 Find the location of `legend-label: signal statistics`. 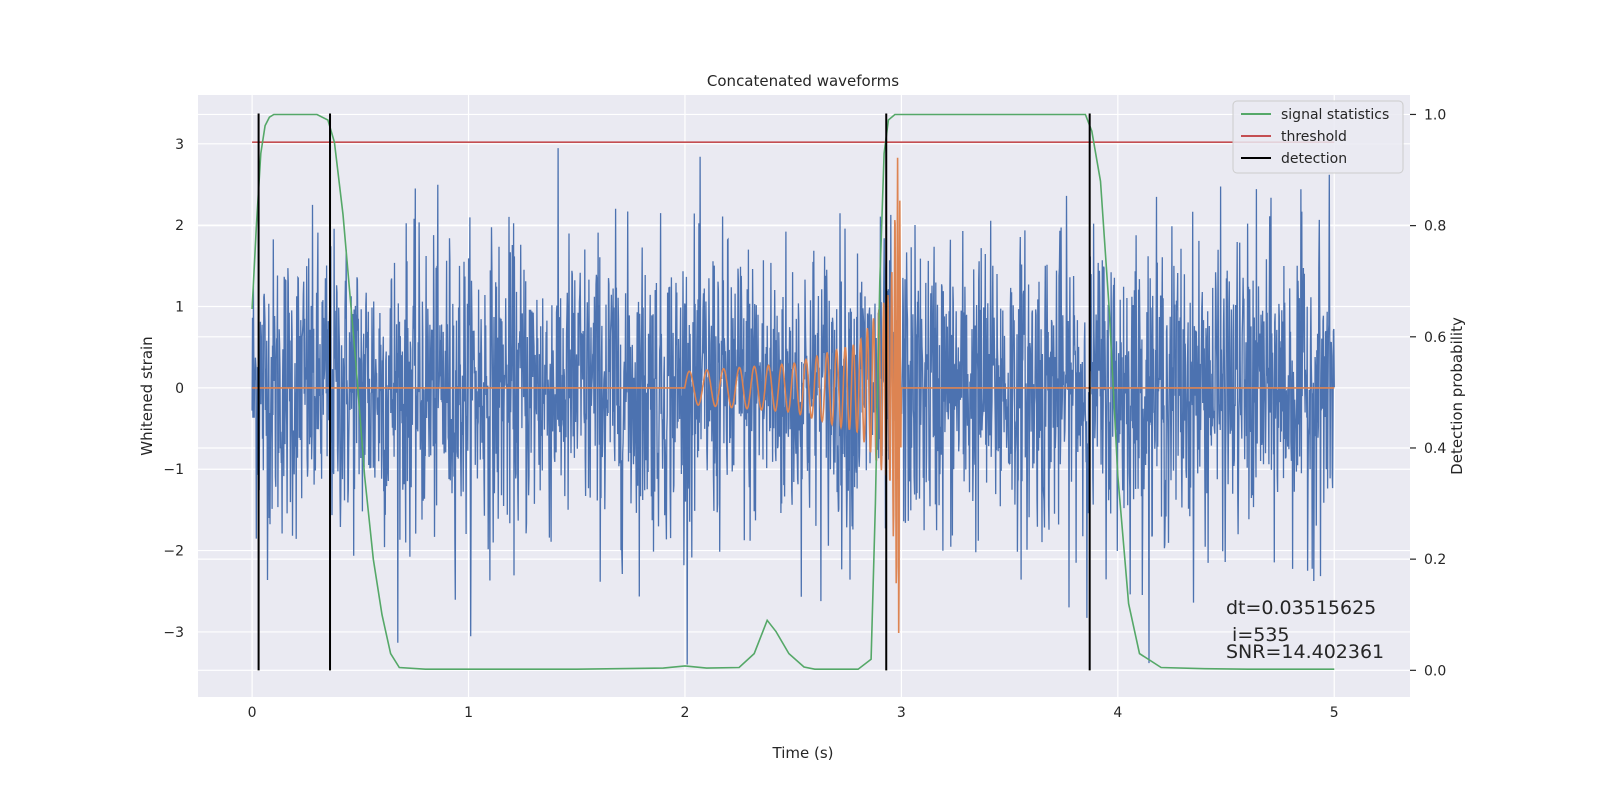

legend-label: signal statistics is located at coordinates (1335, 115).